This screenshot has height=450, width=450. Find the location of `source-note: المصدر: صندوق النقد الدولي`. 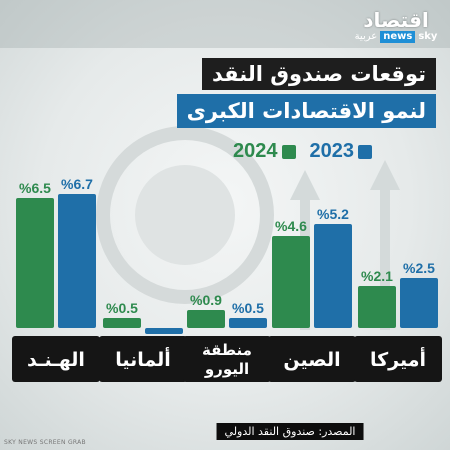

source-note: المصدر: صندوق النقد الدولي is located at coordinates (290, 431).